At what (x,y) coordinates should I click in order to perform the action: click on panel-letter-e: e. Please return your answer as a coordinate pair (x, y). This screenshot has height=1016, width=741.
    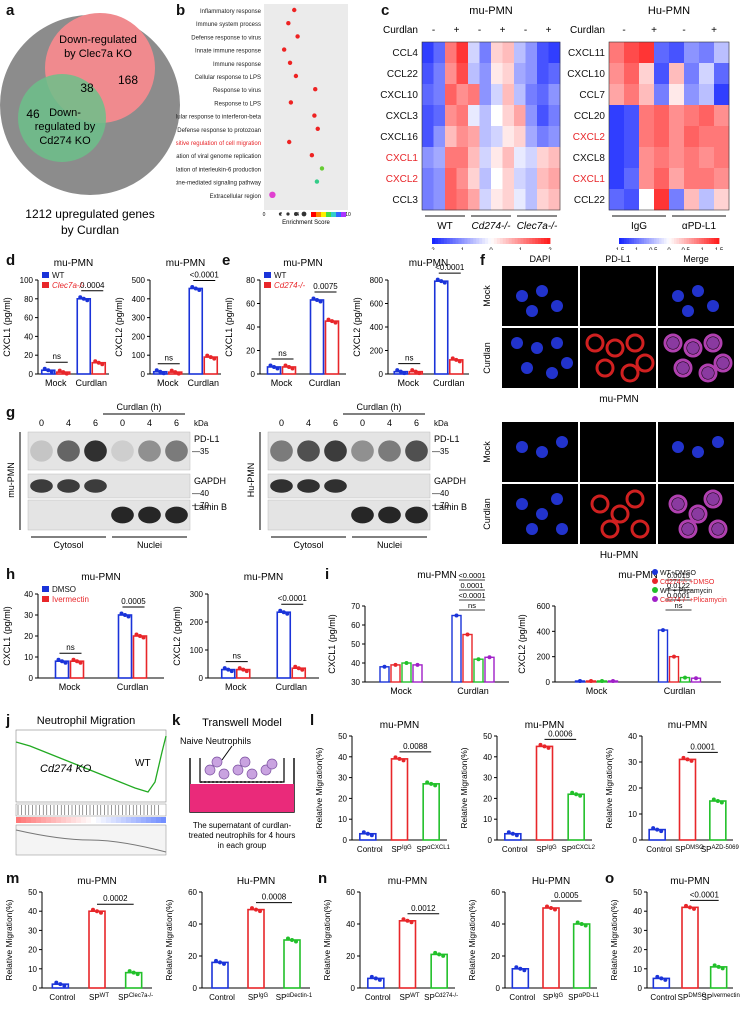
    Looking at the image, I should click on (226, 260).